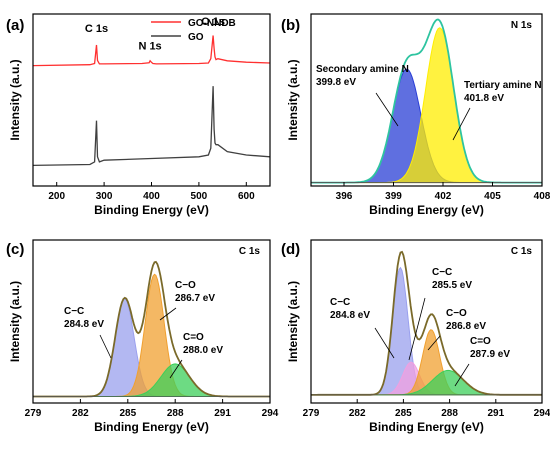  What do you see at coordinates (149, 46) in the screenshot?
I see `peak-annotation: N 1s` at bounding box center [149, 46].